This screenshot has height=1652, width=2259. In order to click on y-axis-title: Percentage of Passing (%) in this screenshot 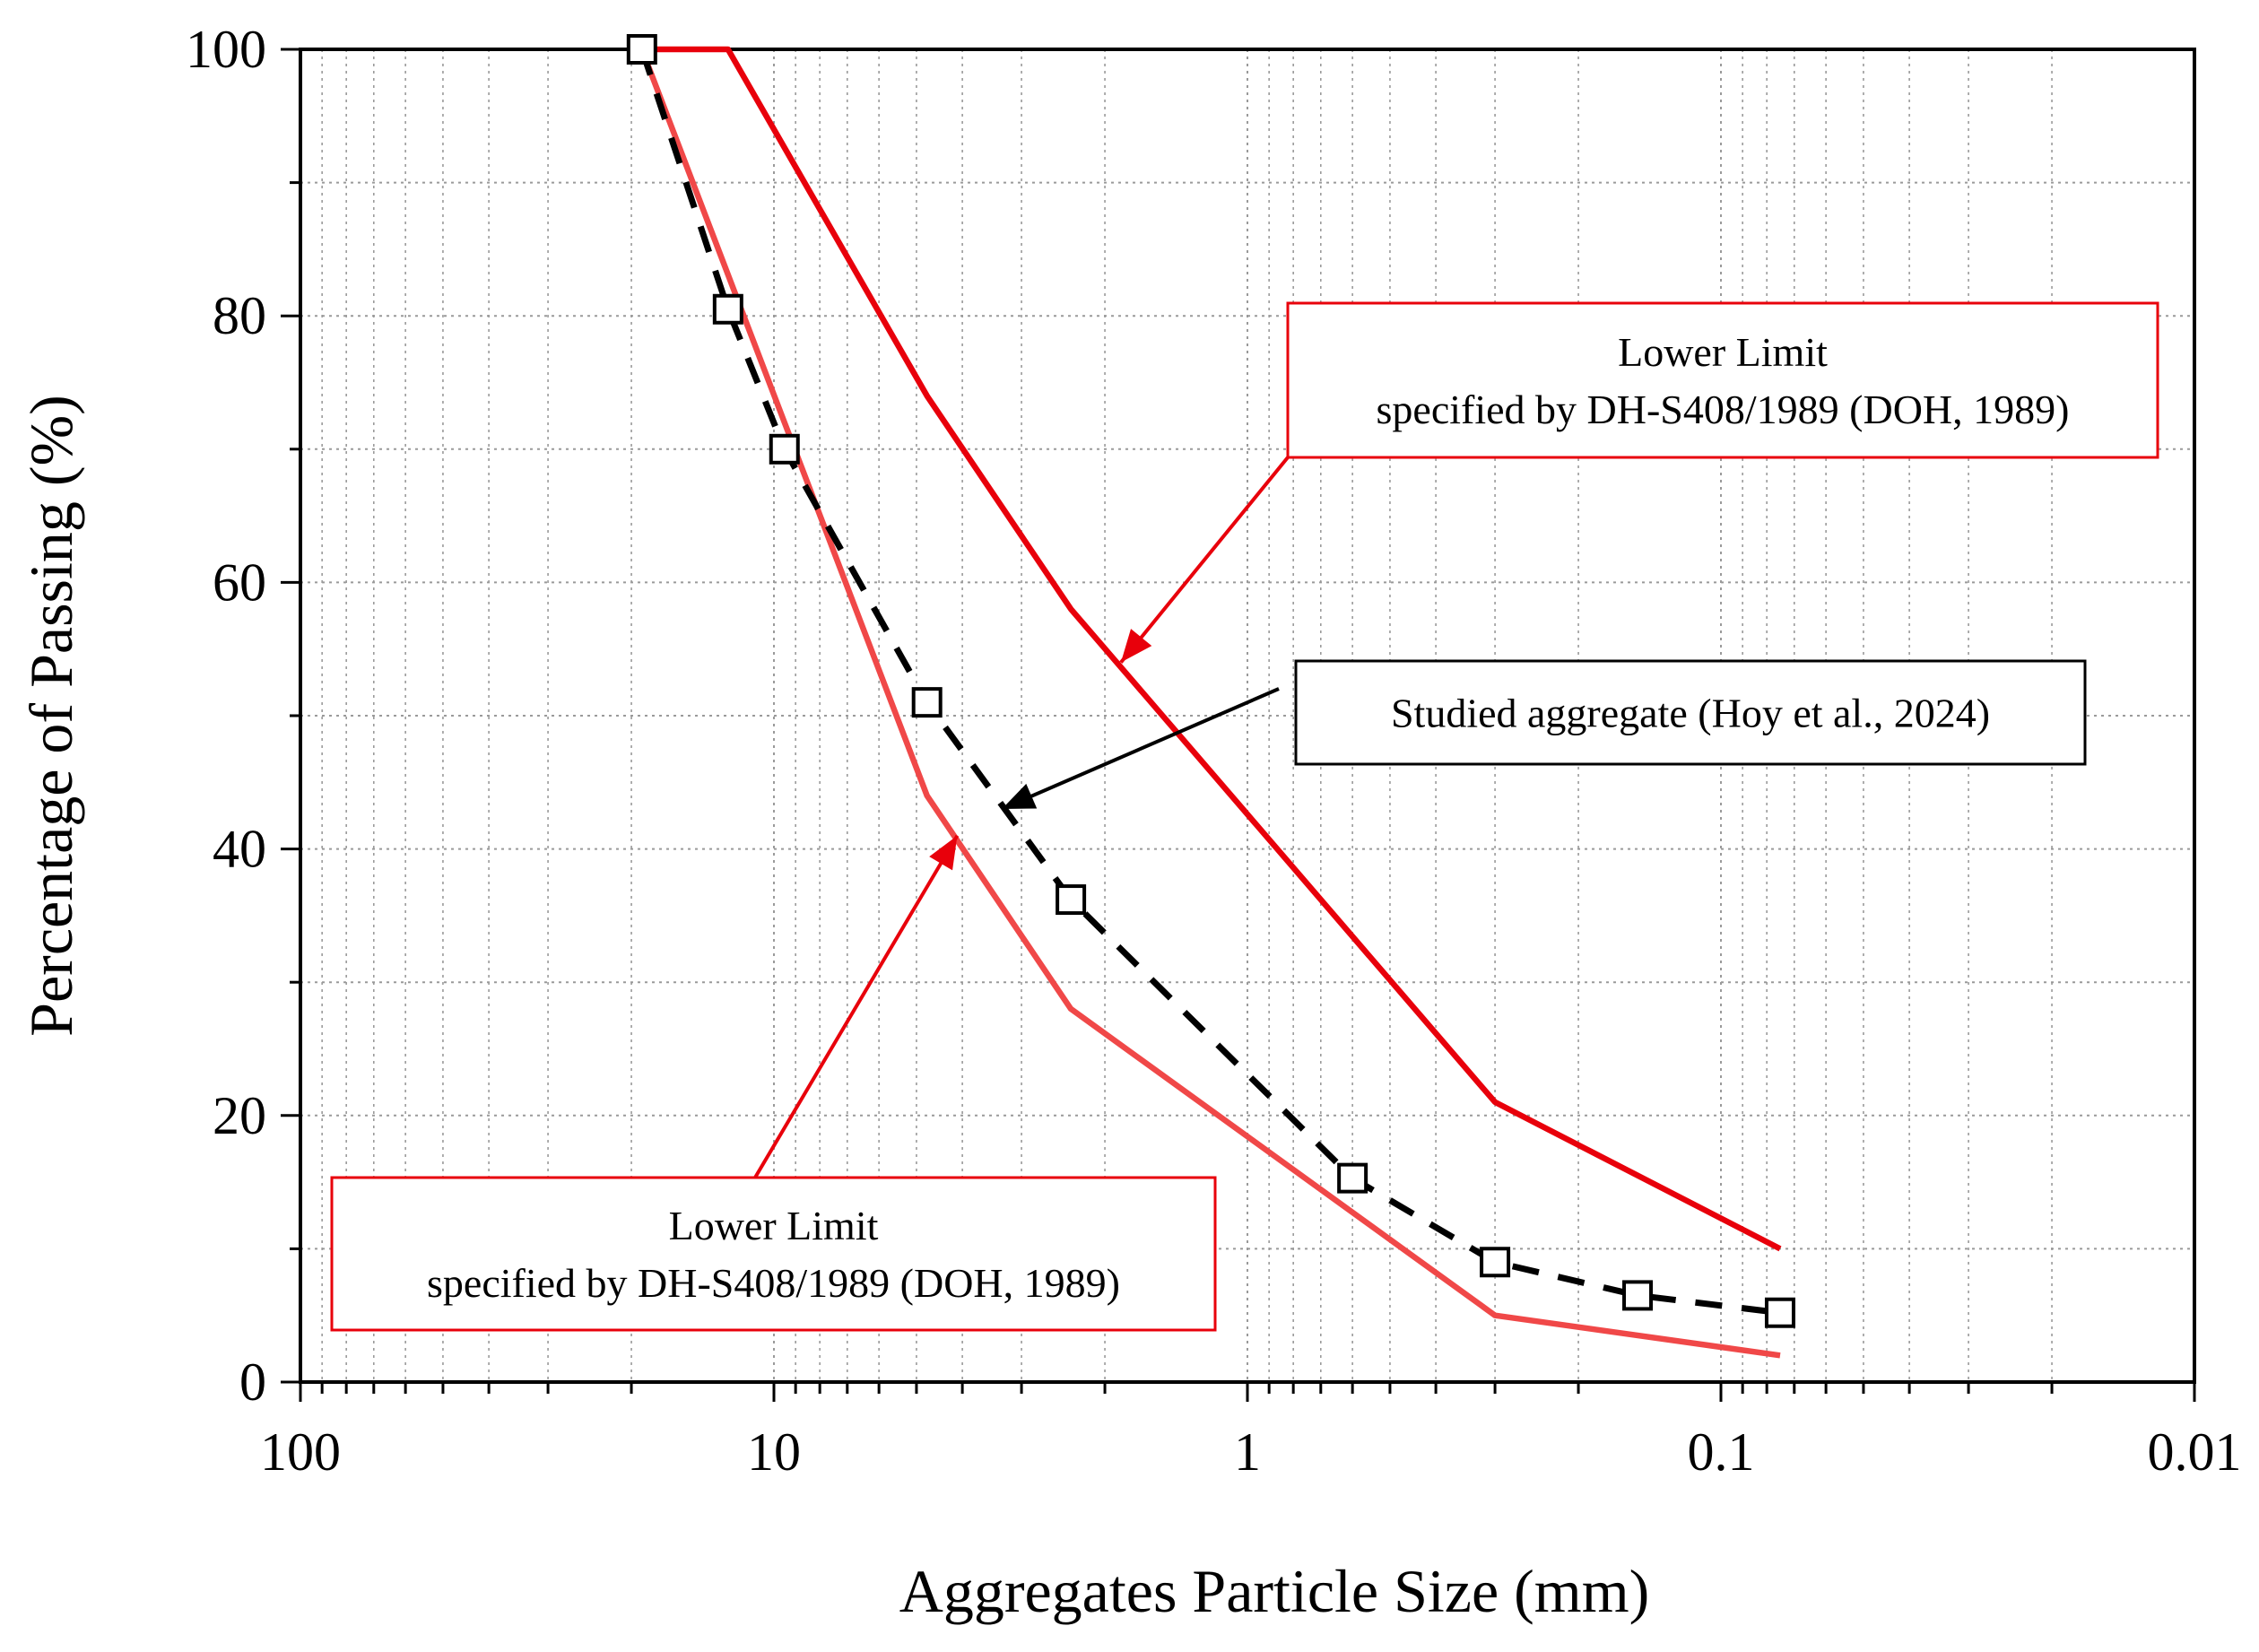, I will do `click(51, 716)`.